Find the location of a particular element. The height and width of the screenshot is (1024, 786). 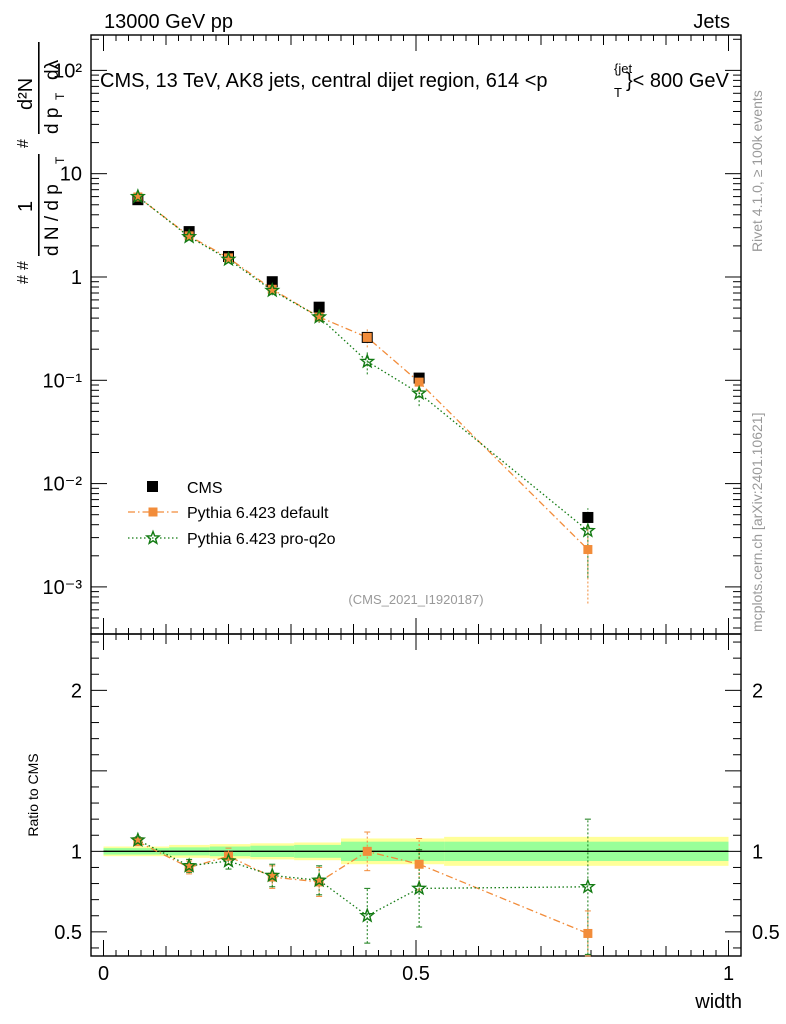

ylabel-dn-sub: T is located at coordinates (60, 160).